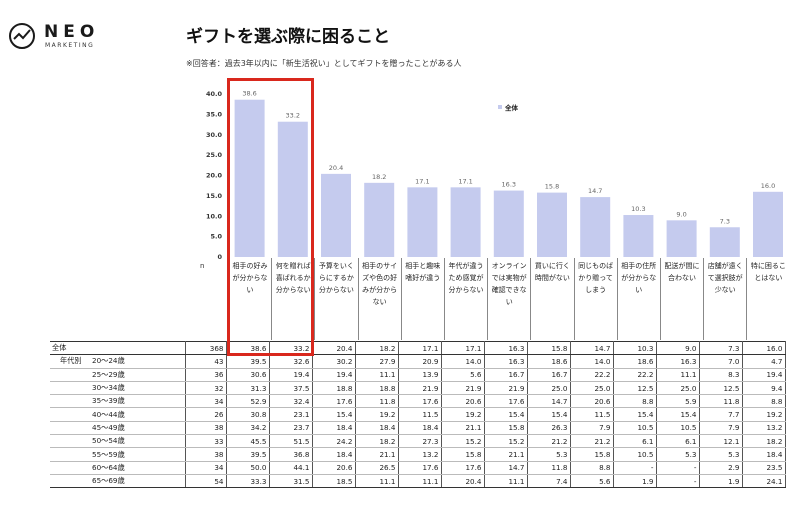 The width and height of the screenshot is (811, 524). What do you see at coordinates (70, 375) in the screenshot?
I see `group-cell` at bounding box center [70, 375].